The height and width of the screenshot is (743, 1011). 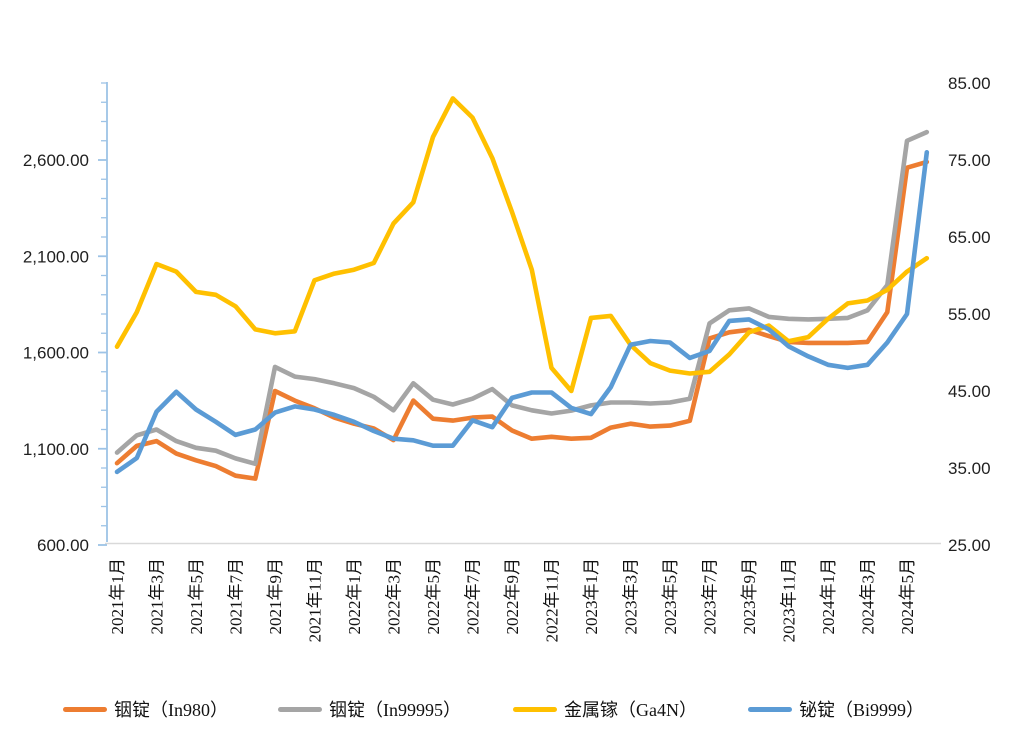 I want to click on legend-label: 铟锭（In99995）, so click(x=395, y=710).